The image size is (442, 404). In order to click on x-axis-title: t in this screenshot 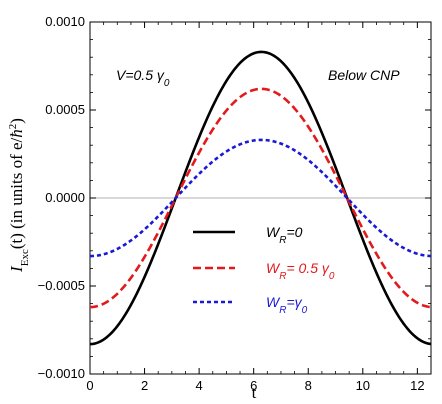, I will do `click(254, 392)`.